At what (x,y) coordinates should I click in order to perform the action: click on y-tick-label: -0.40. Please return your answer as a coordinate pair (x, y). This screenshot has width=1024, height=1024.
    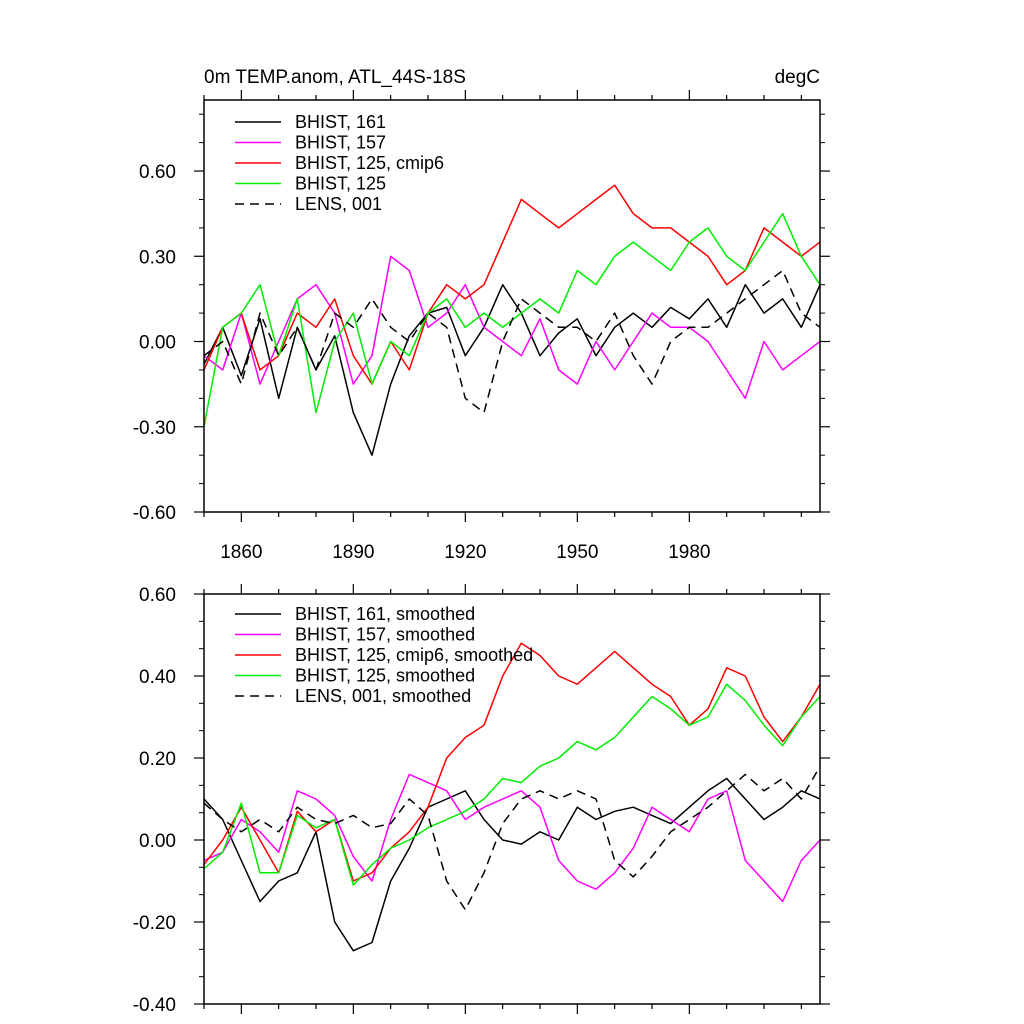
    Looking at the image, I should click on (154, 1005).